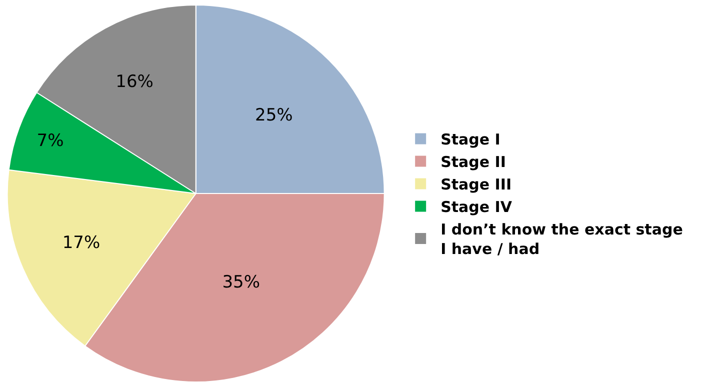  What do you see at coordinates (473, 162) in the screenshot?
I see `legend-label: Stage II` at bounding box center [473, 162].